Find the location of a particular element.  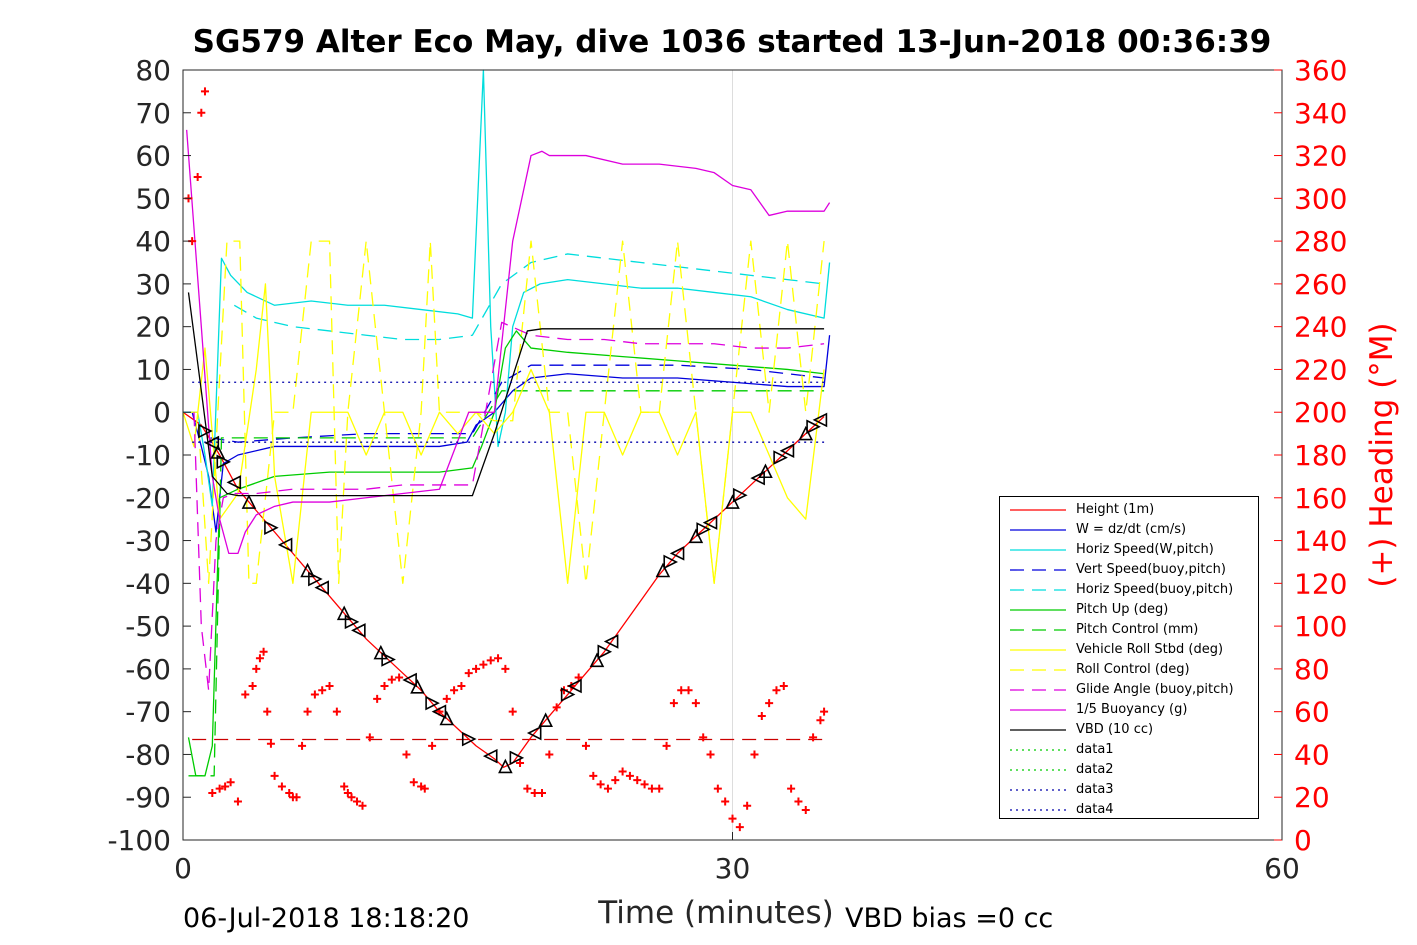

legend-entry: Vert Speed(buoy,pitch) is located at coordinates (1129, 570).